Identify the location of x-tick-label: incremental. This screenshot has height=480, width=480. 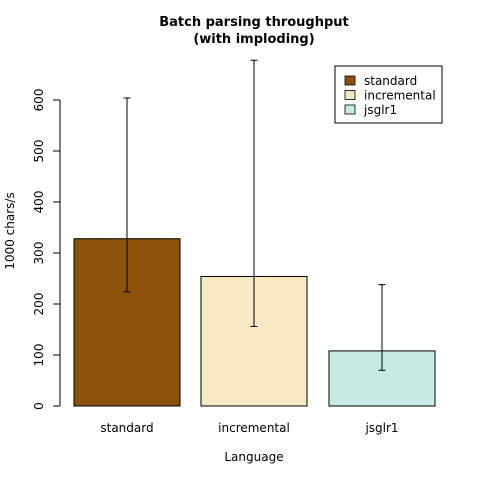
(254, 428).